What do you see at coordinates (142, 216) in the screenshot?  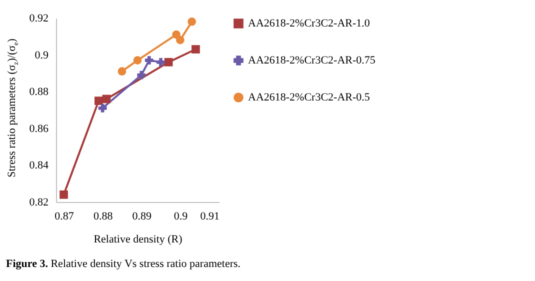 I see `x-tick-label: 0.89` at bounding box center [142, 216].